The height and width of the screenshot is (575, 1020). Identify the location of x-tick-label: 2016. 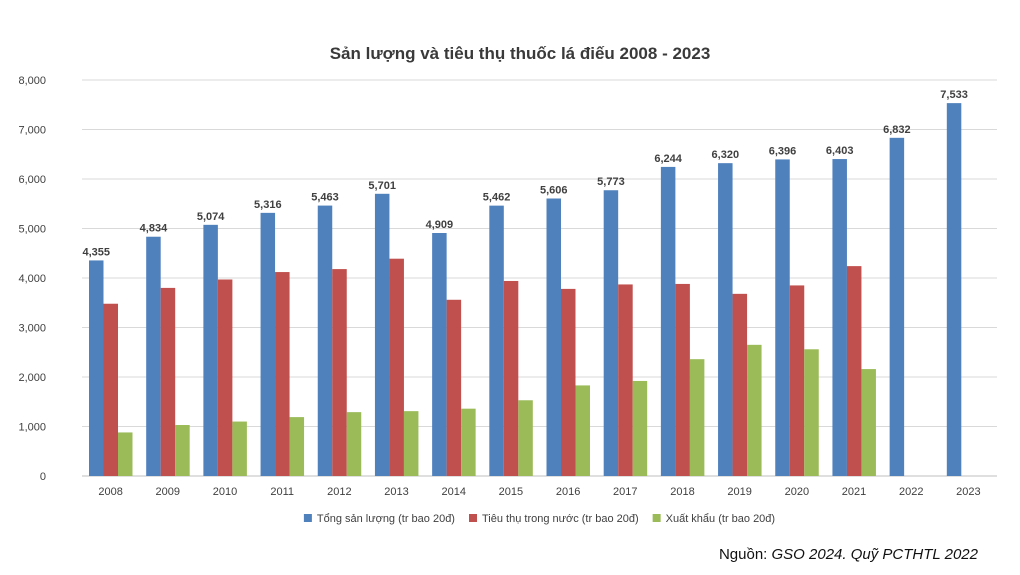
(568, 492).